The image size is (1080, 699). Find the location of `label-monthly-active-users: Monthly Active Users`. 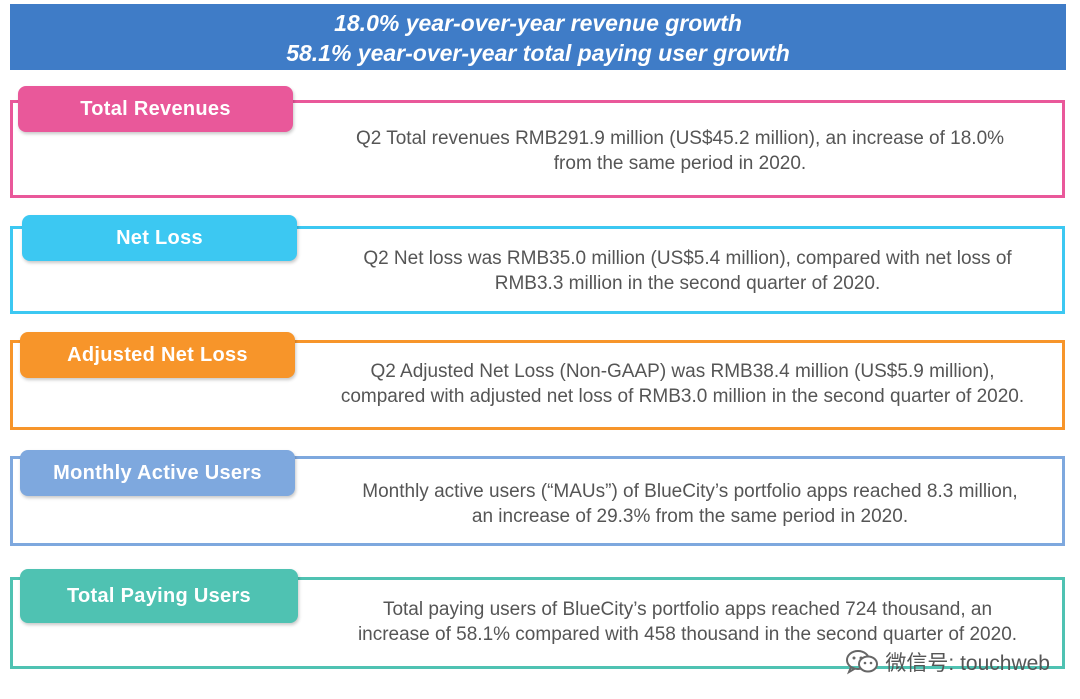

label-monthly-active-users: Monthly Active Users is located at coordinates (157, 473).